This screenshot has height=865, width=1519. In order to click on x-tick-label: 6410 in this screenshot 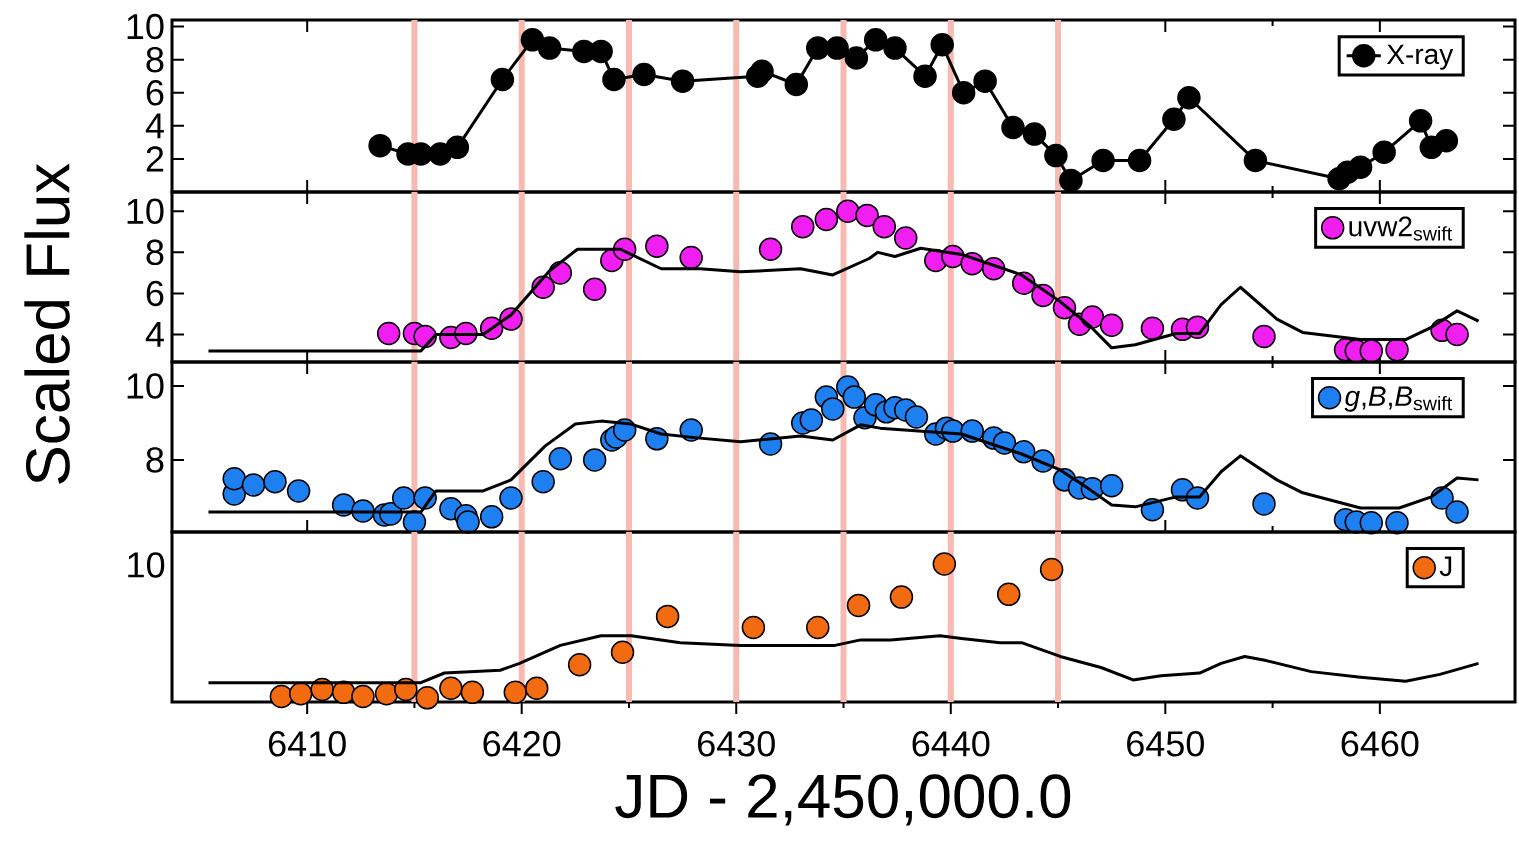, I will do `click(307, 744)`.